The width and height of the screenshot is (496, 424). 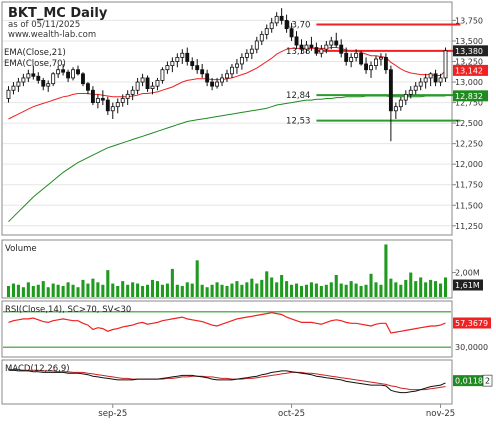 I want to click on level-label: 12,53, so click(x=298, y=122).